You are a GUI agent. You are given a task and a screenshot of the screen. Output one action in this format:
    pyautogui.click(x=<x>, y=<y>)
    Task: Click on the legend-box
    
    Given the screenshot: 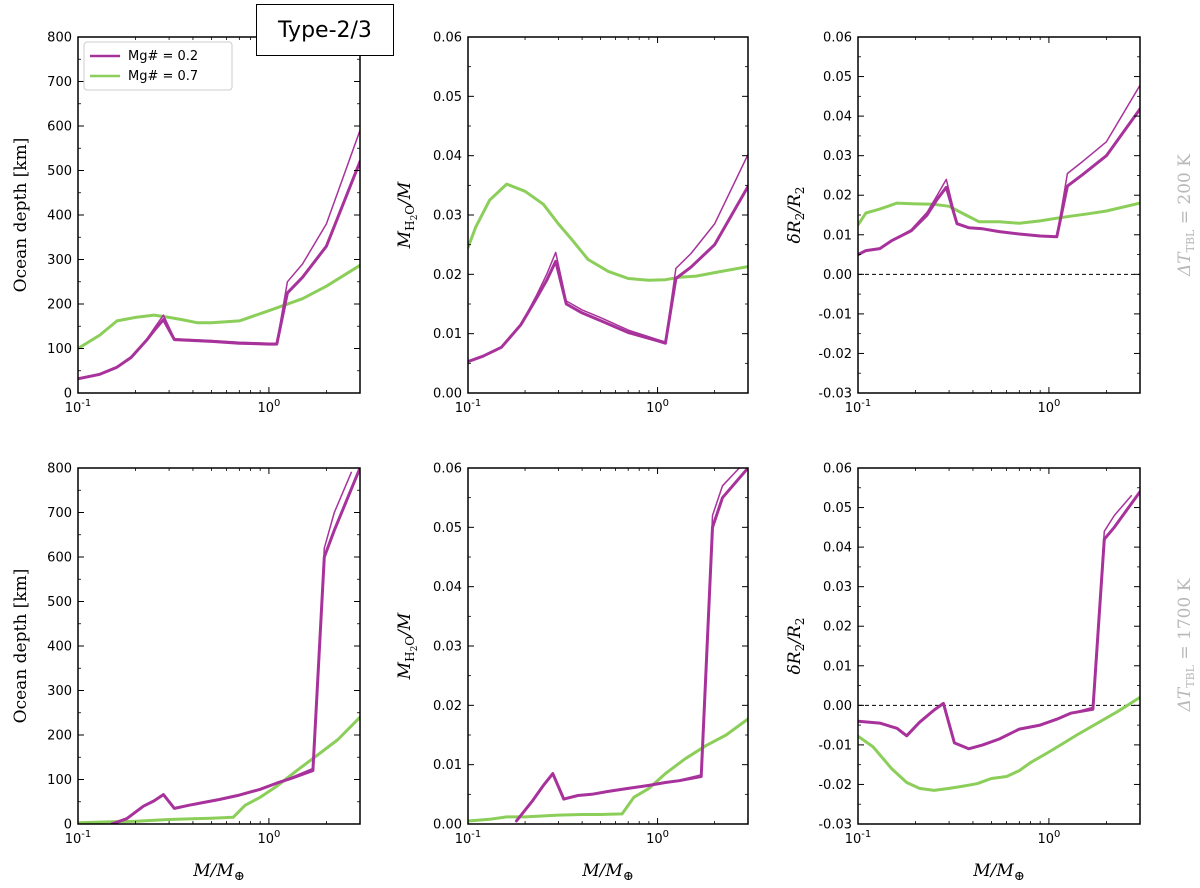 What is the action you would take?
    pyautogui.click(x=158, y=66)
    